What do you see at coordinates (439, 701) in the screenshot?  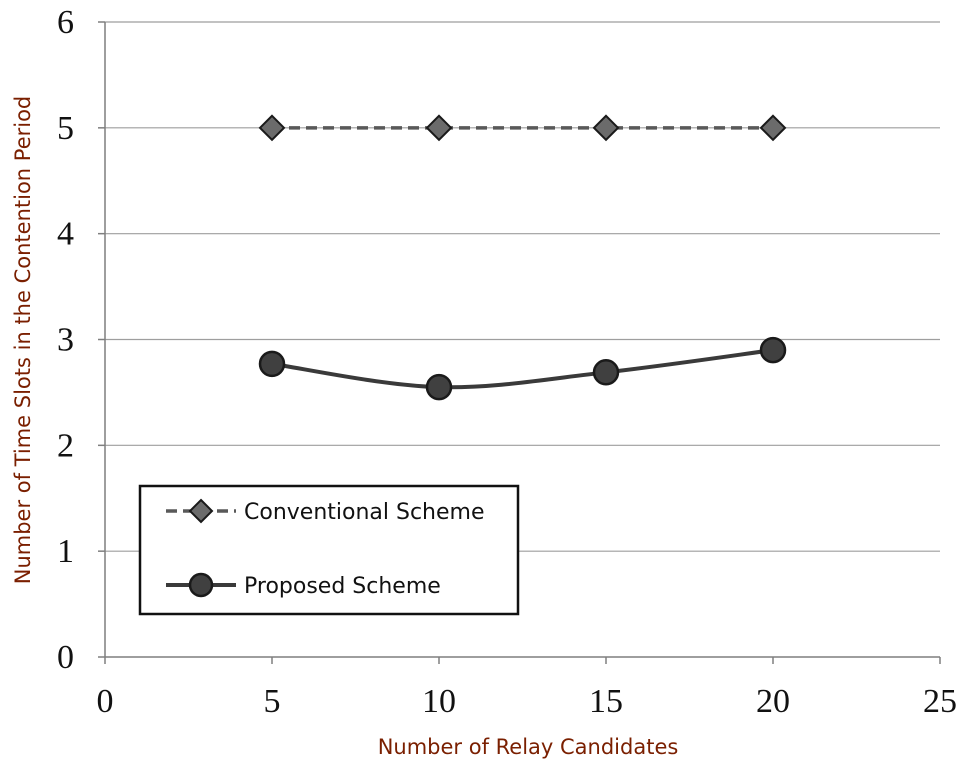 I see `x-tick-label: 10` at bounding box center [439, 701].